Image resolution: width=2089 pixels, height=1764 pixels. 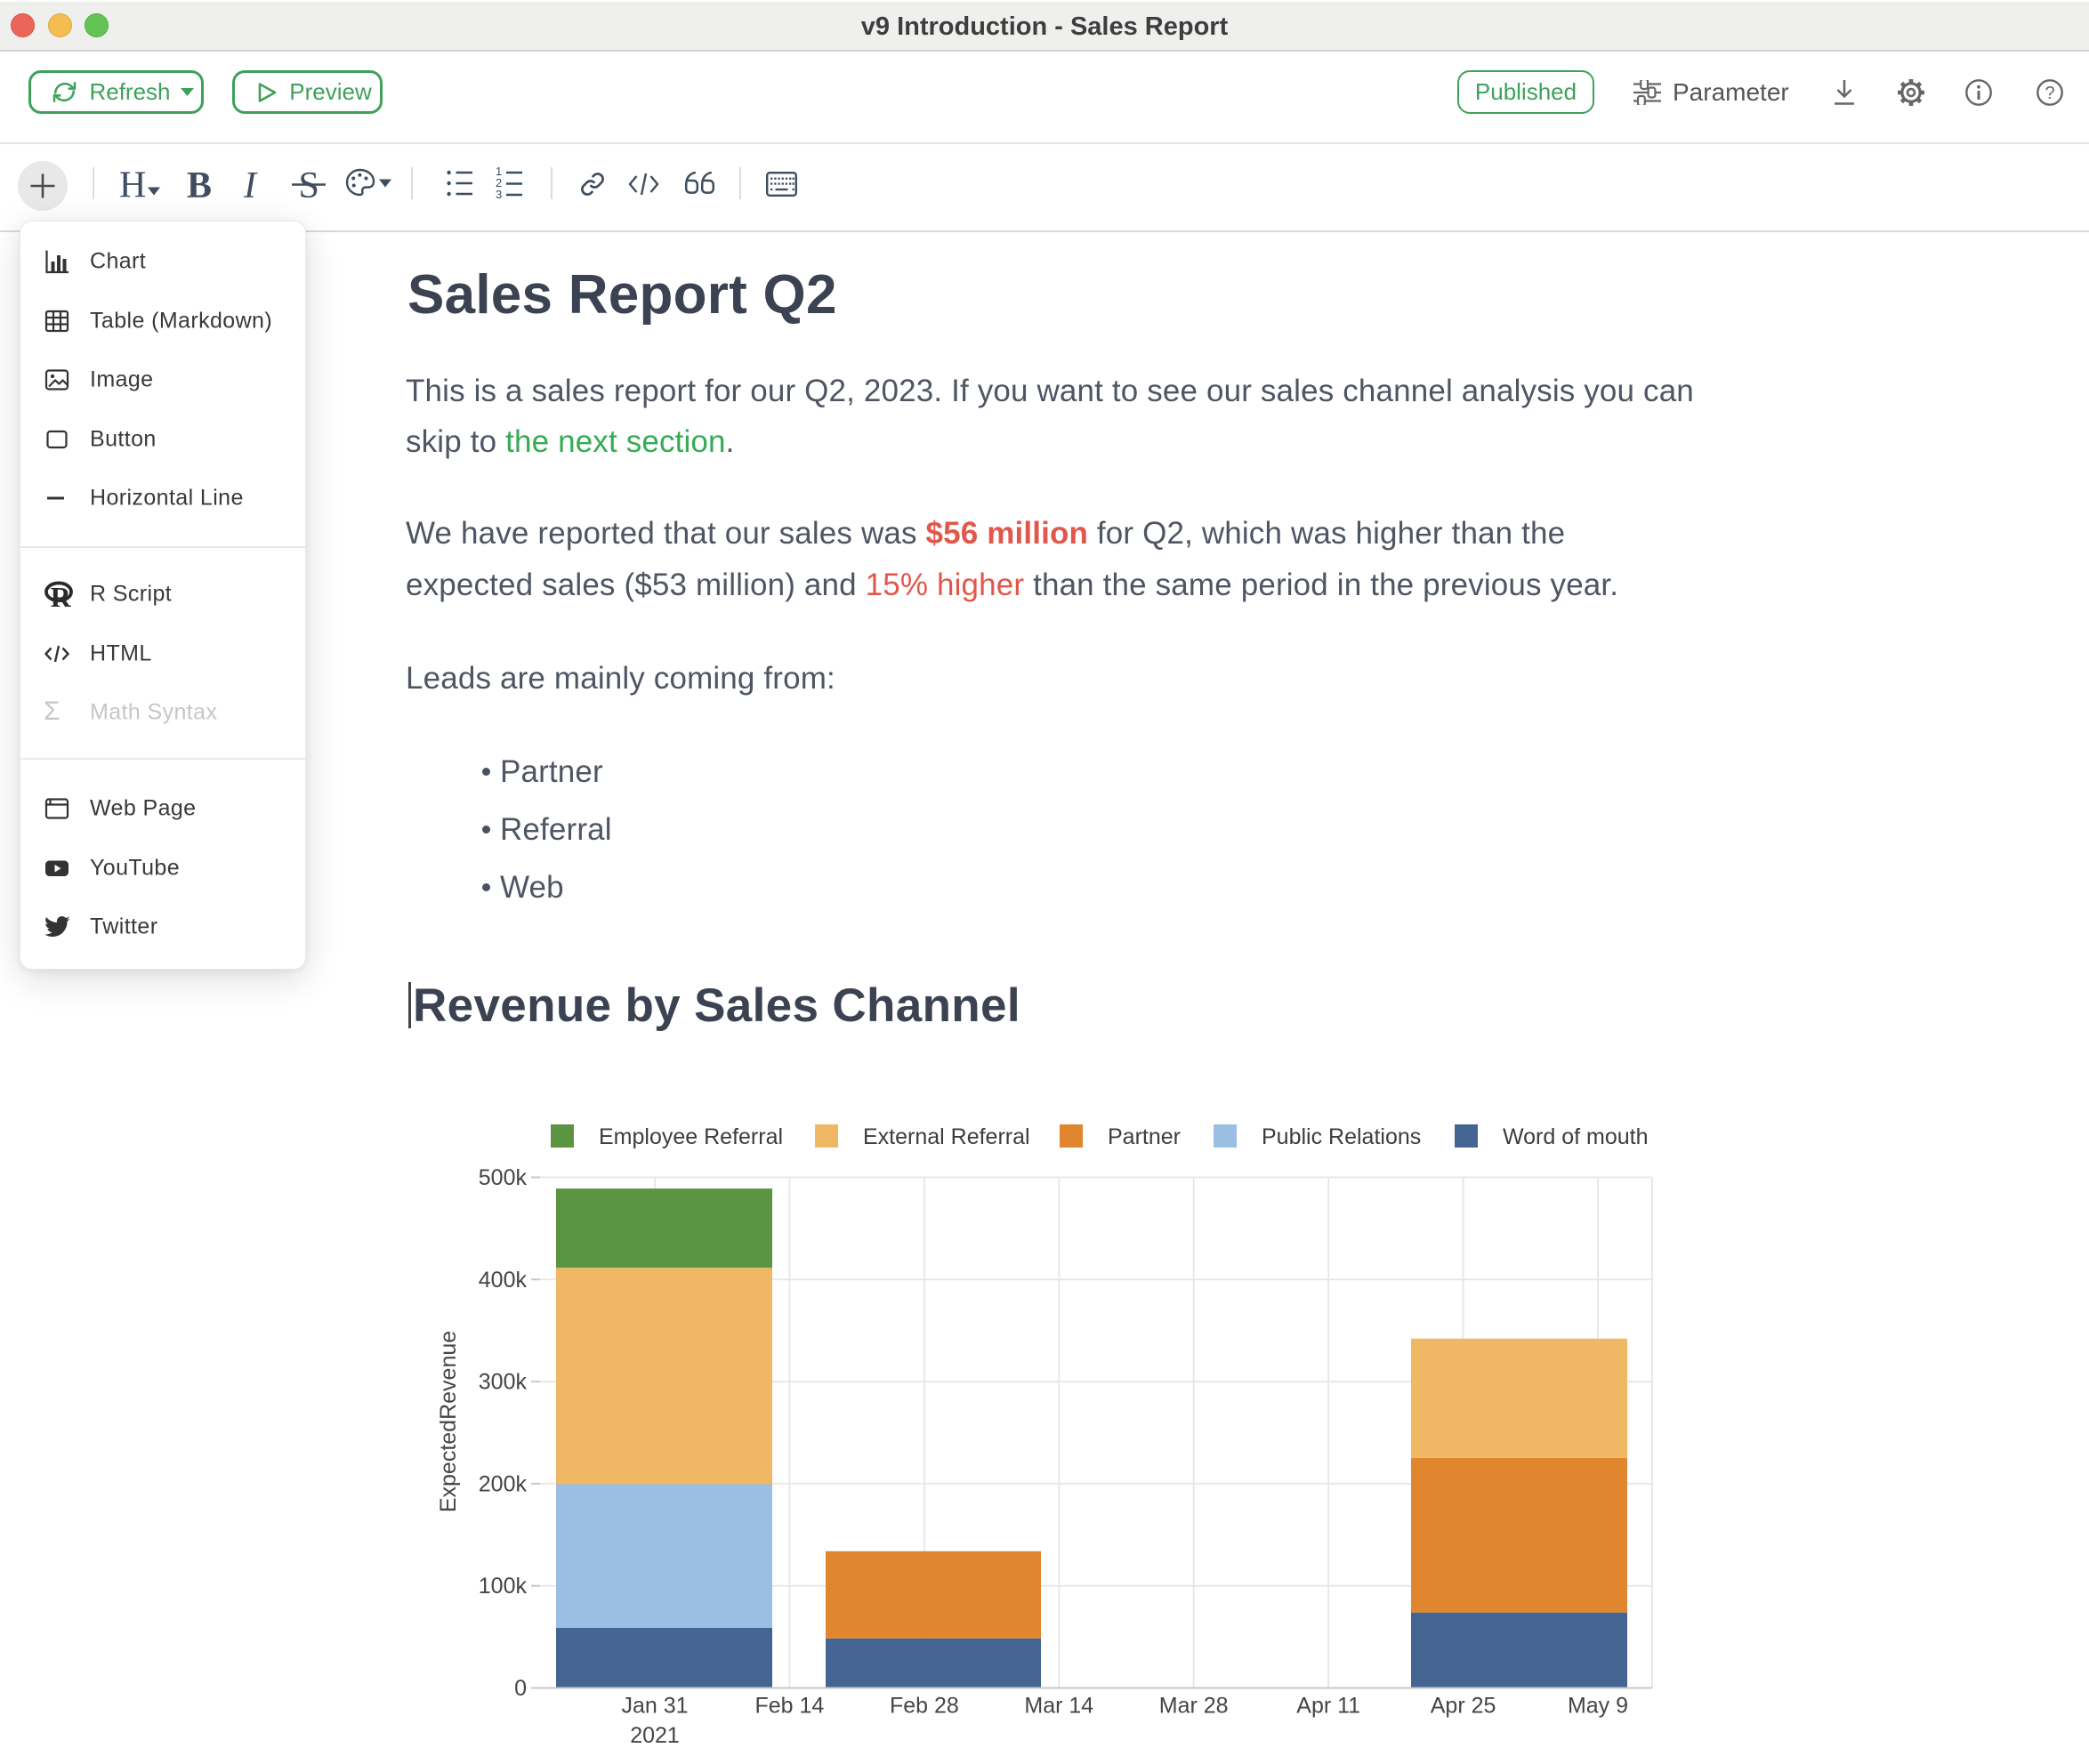 I want to click on svg-text: I, so click(x=250, y=185).